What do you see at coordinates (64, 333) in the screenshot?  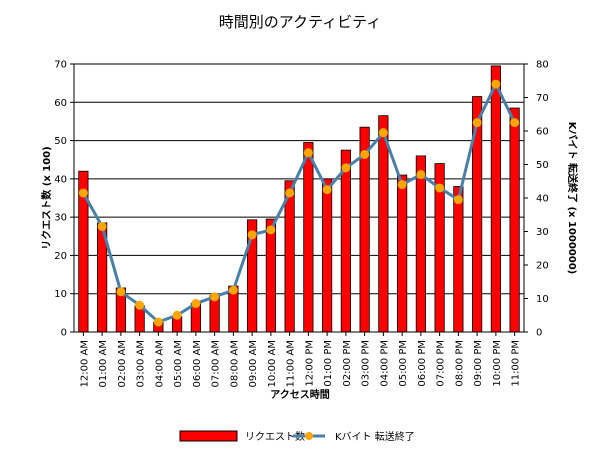 I see `y-tick-label: 0` at bounding box center [64, 333].